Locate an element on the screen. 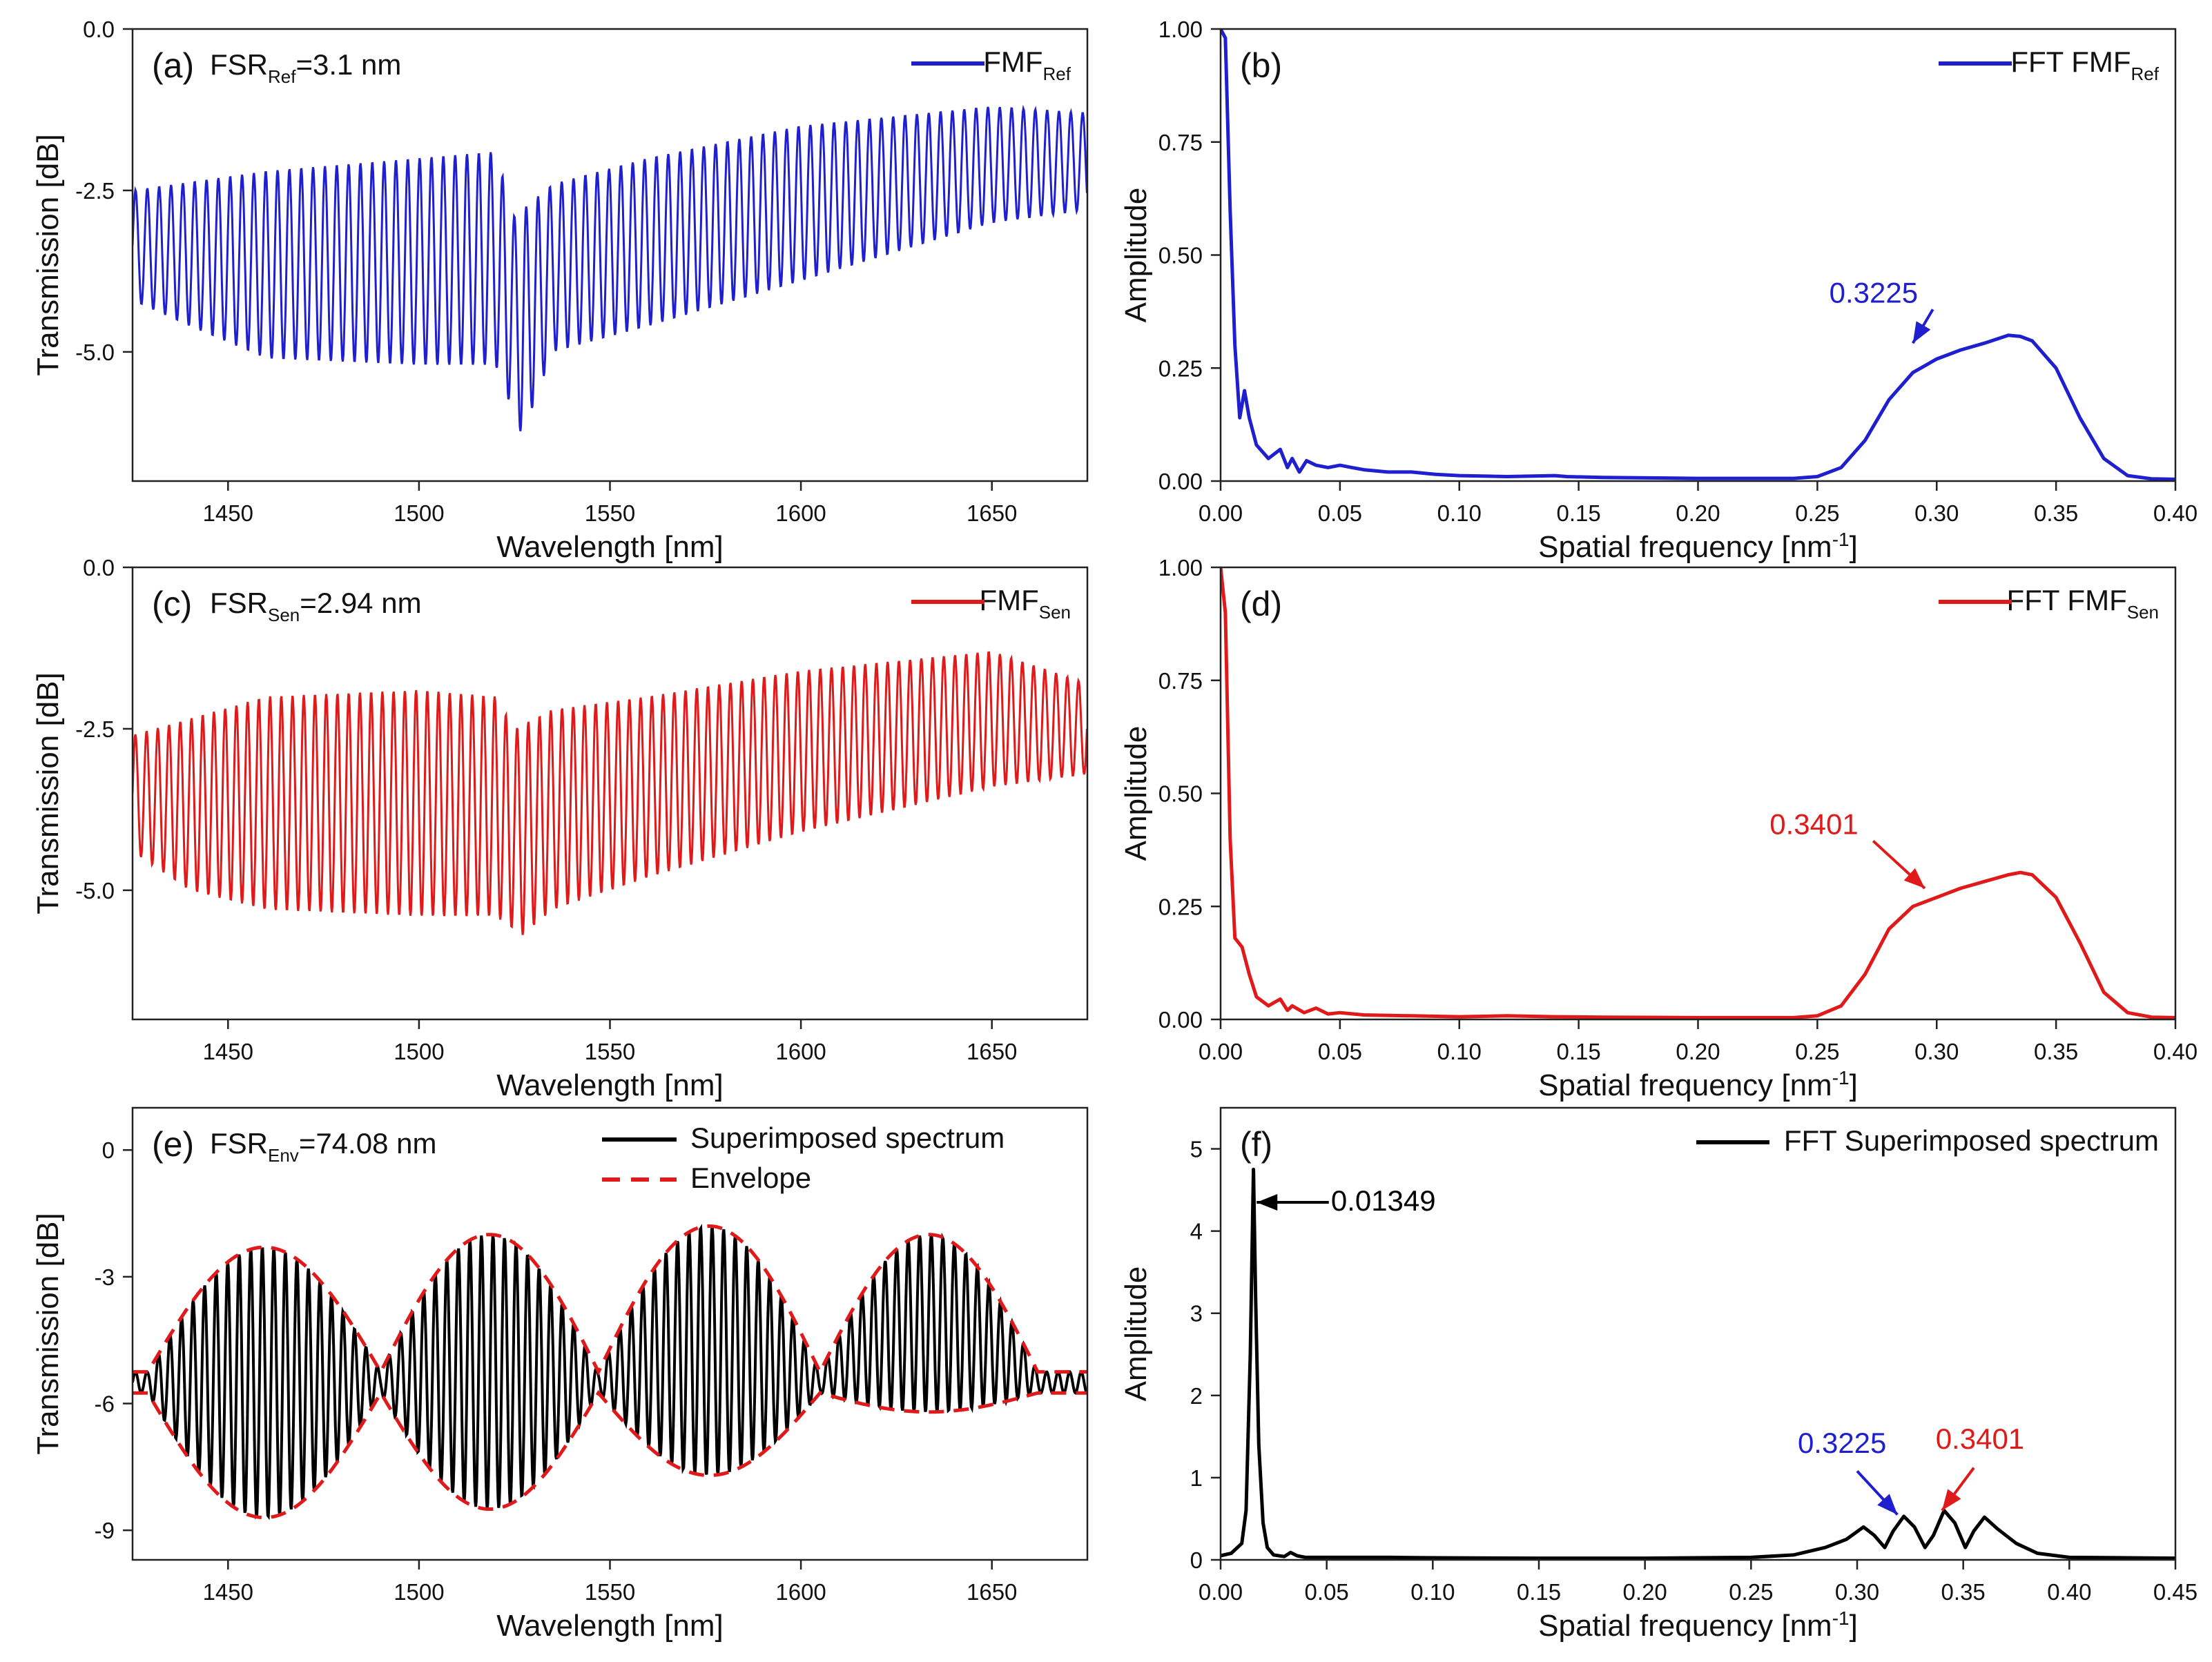  legend-label: FMFSen is located at coordinates (1025, 604).